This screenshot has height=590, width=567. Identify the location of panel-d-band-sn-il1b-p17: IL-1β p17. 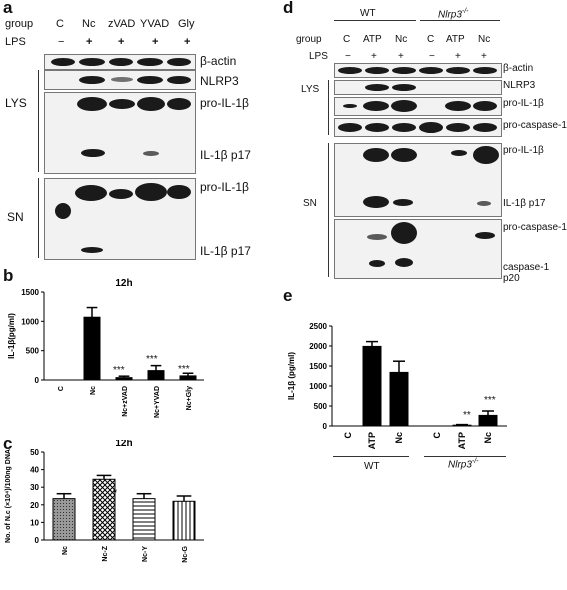
(524, 203).